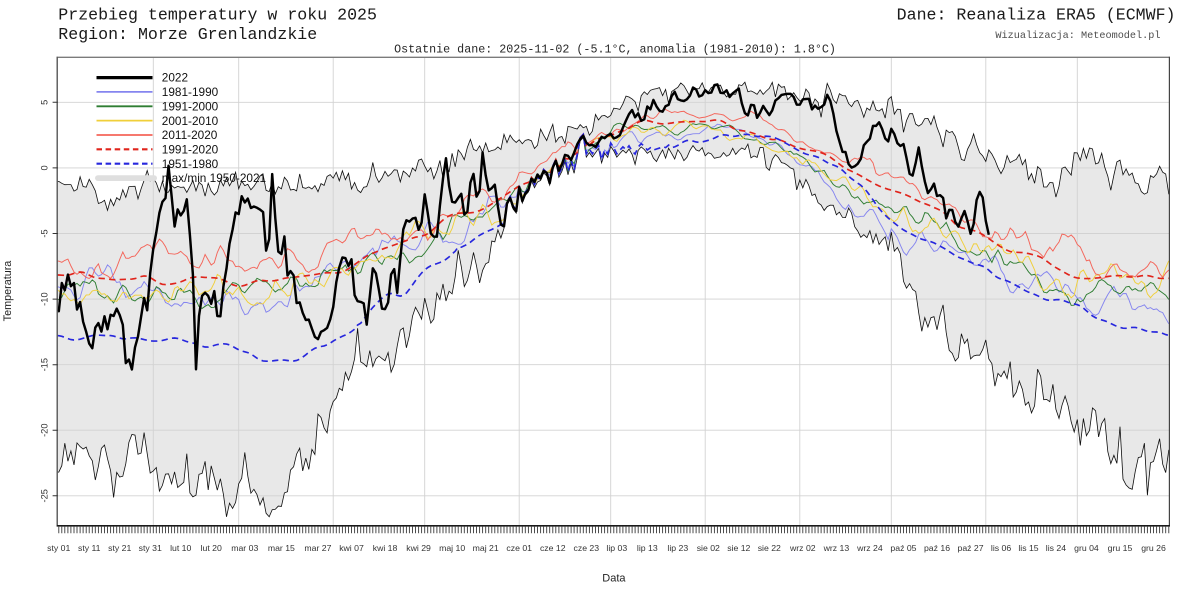 The height and width of the screenshot is (600, 1200). What do you see at coordinates (89, 548) in the screenshot?
I see `svg-text: sty 11` at bounding box center [89, 548].